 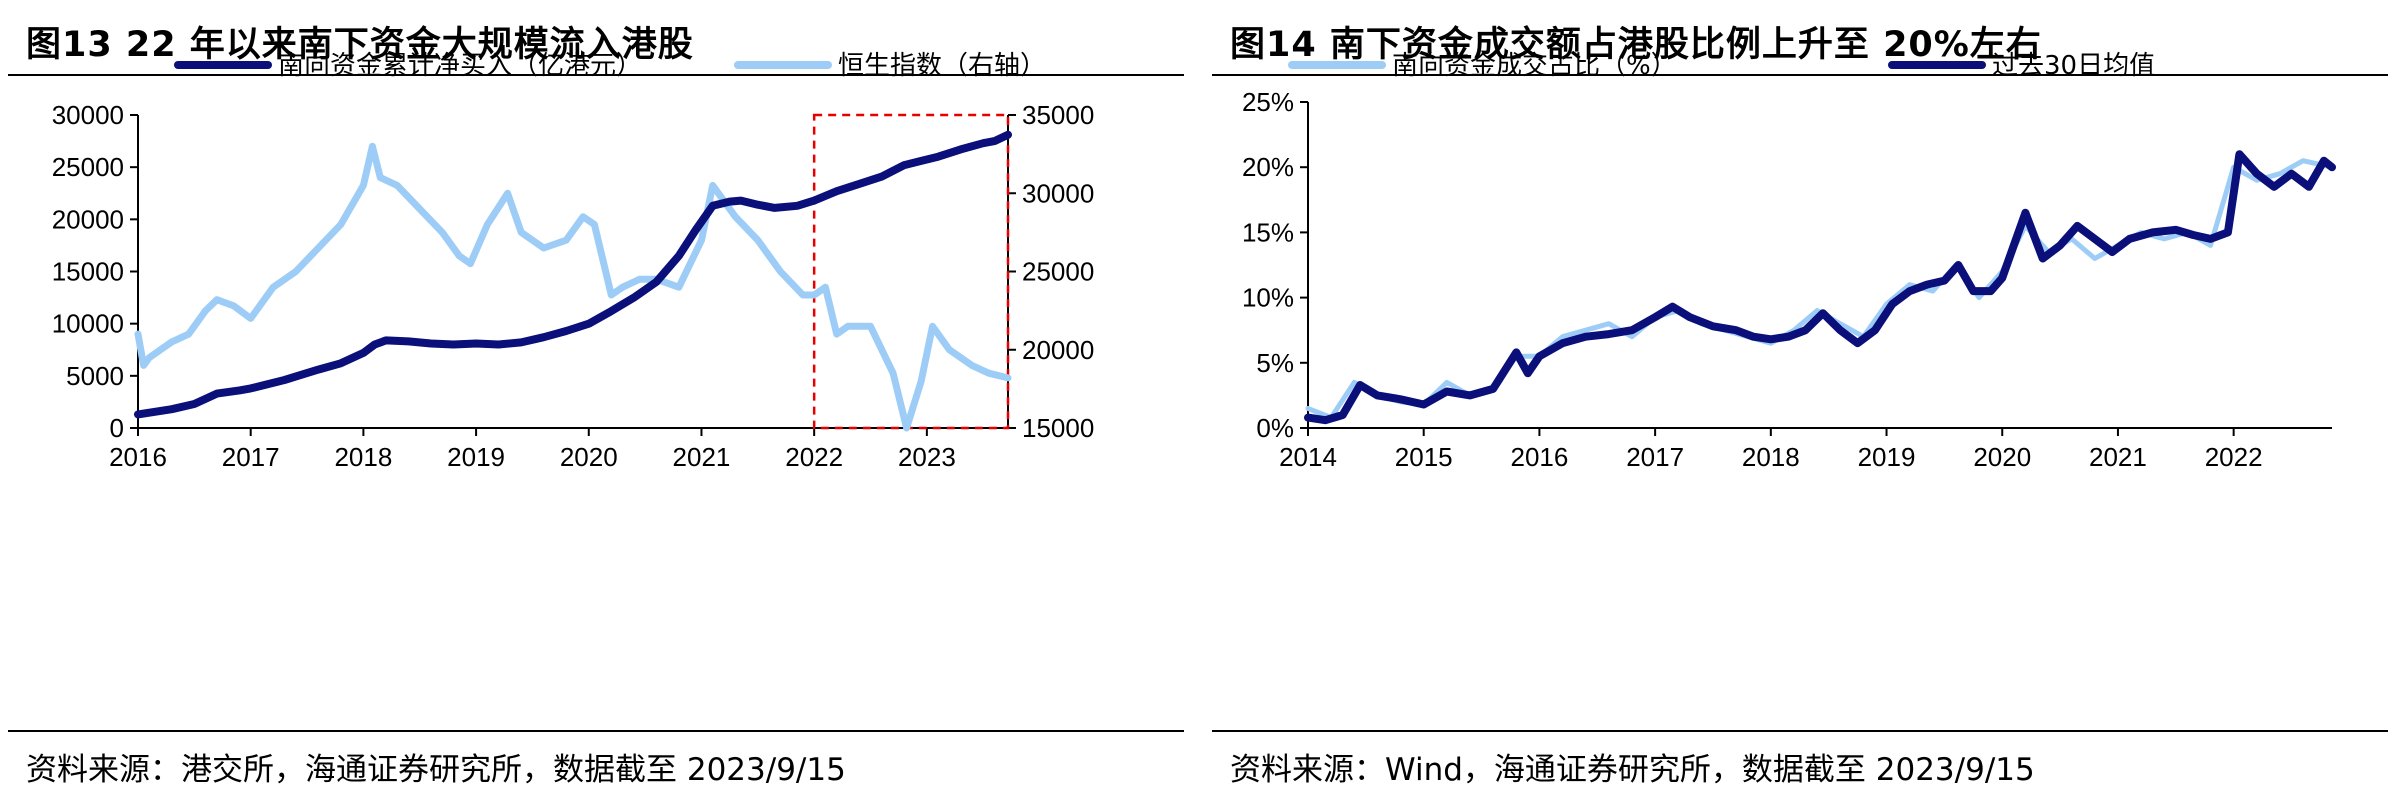 I want to click on highlight-box, so click(x=911, y=271).